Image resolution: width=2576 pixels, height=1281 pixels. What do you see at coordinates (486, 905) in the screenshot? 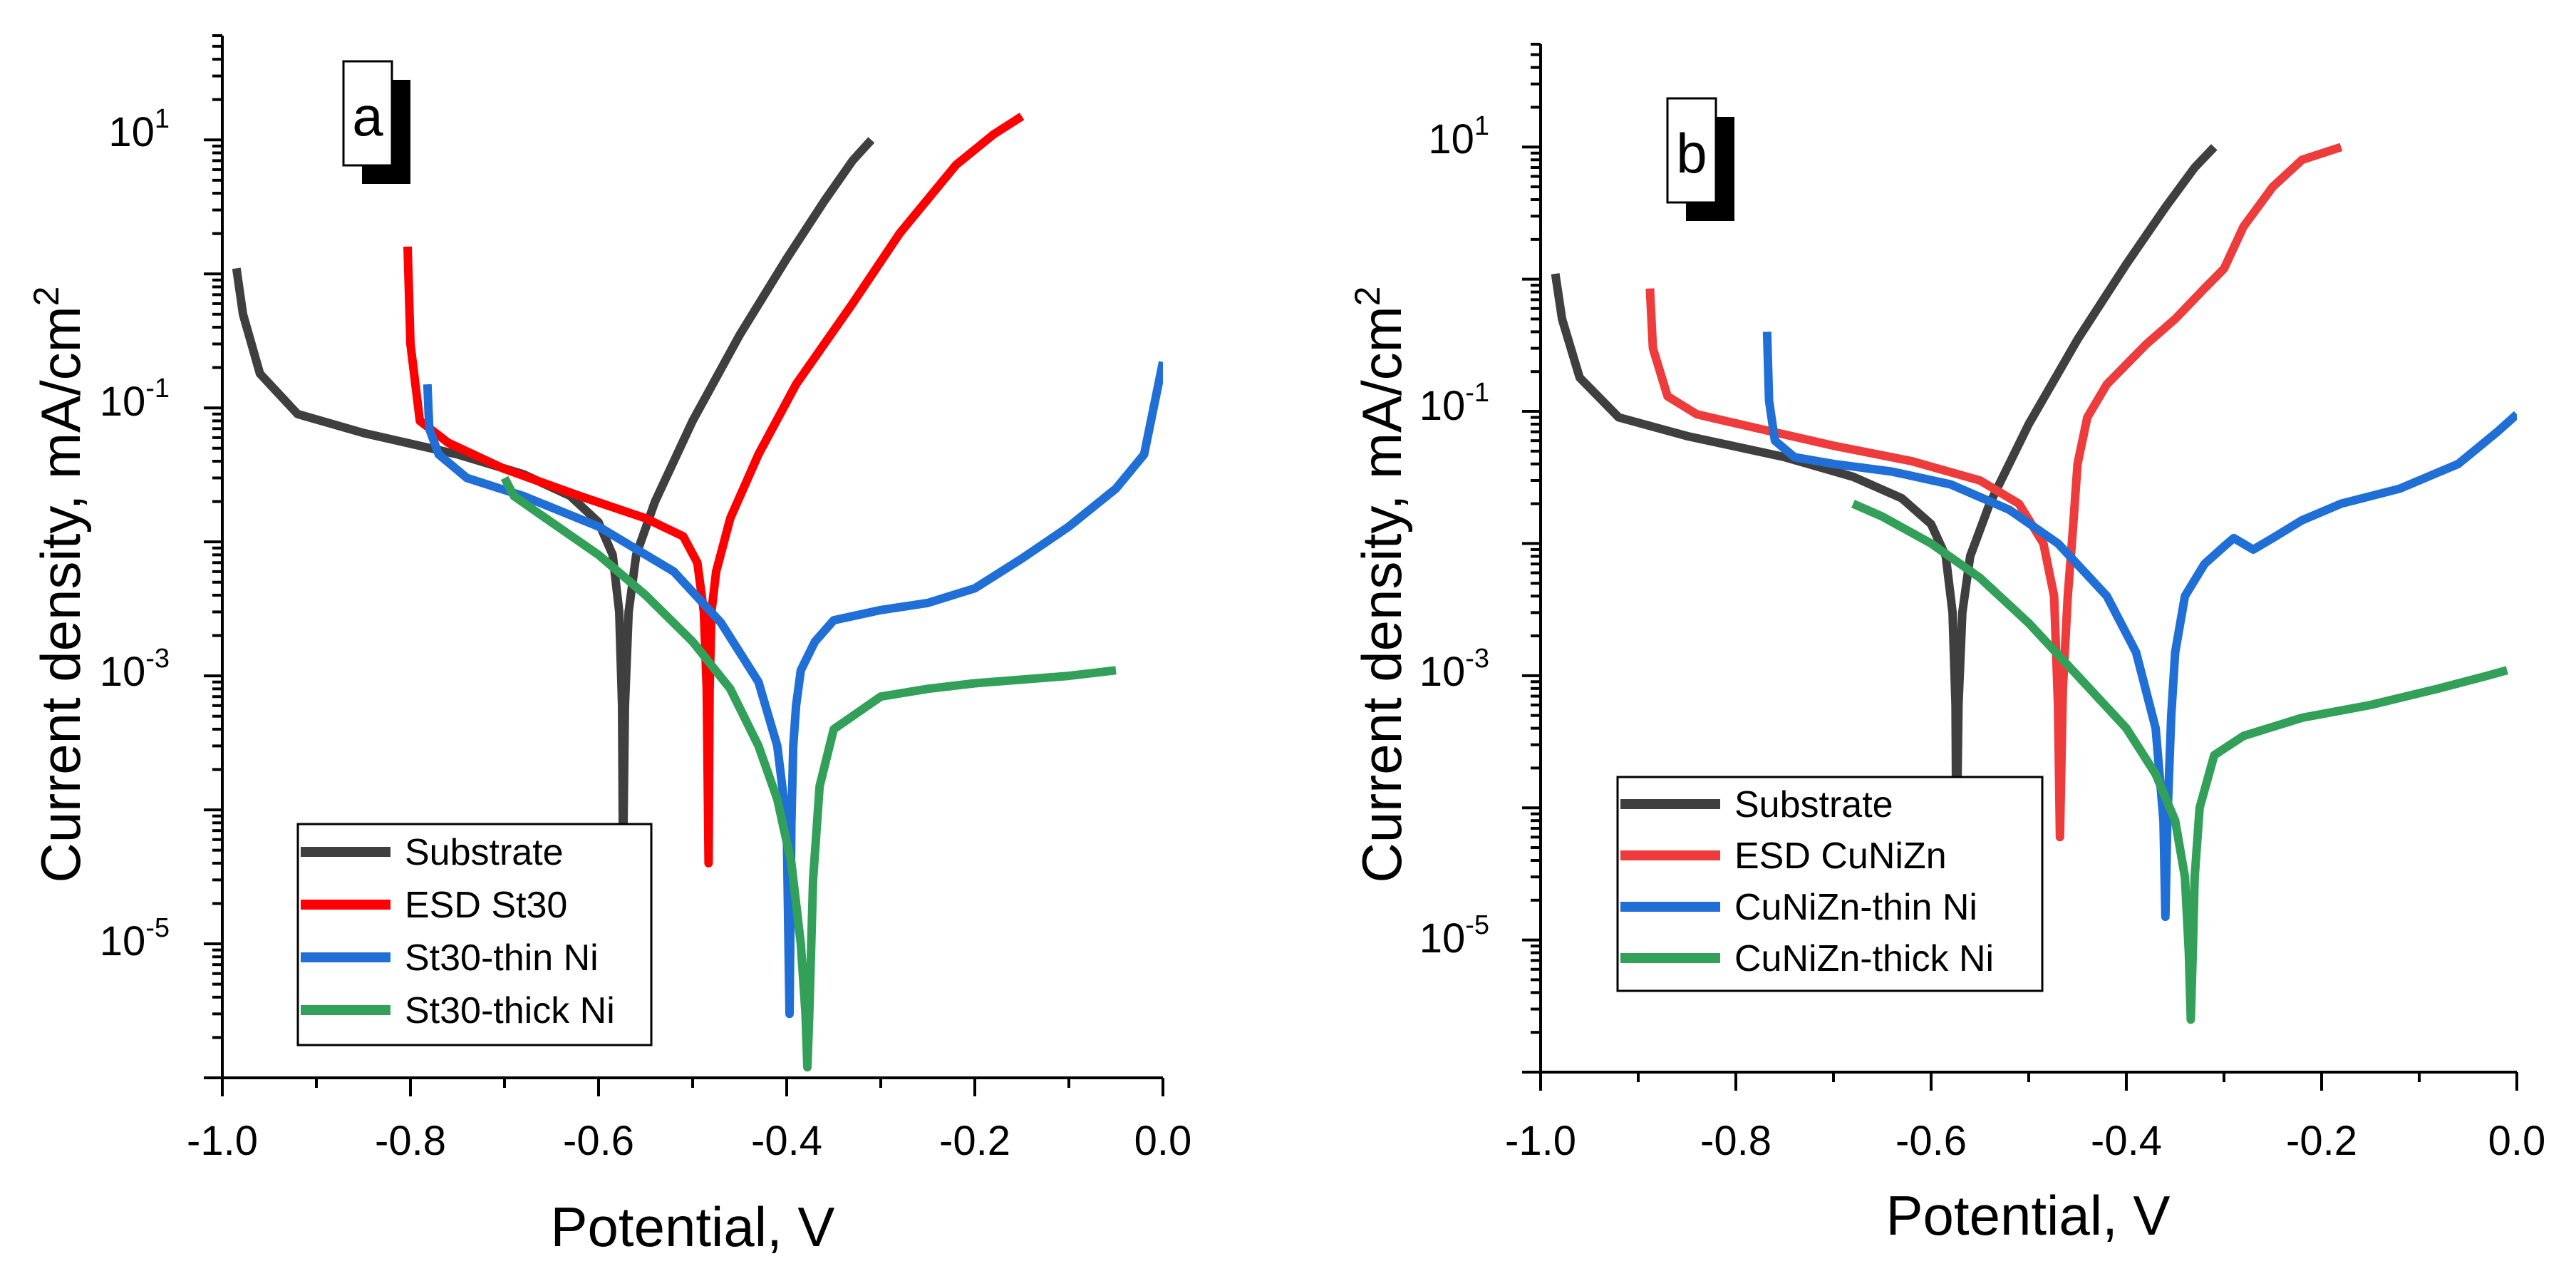
I see `panel-a-legend-label-esd-st30: ESD St30` at bounding box center [486, 905].